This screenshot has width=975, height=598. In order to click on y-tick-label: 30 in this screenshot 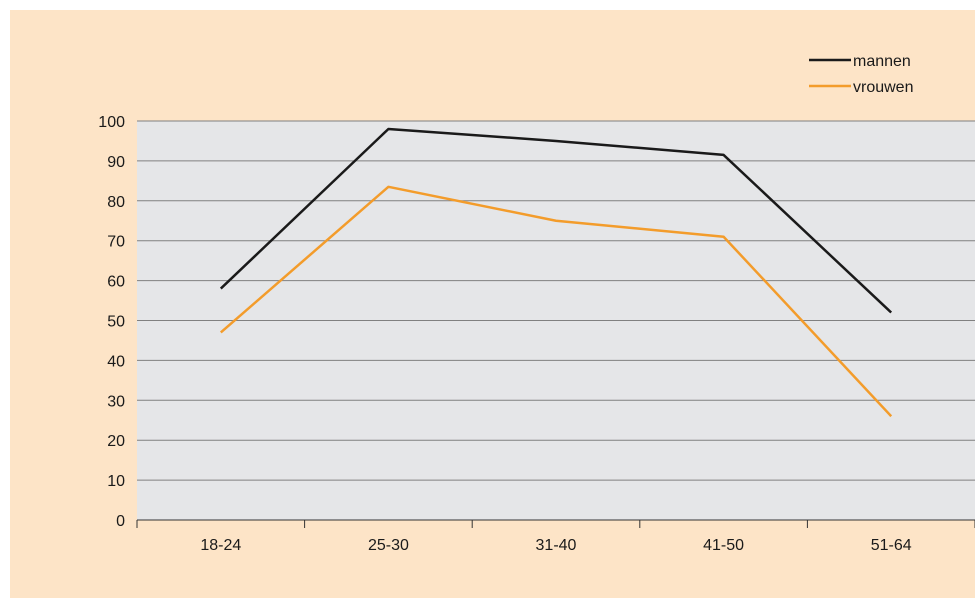, I will do `click(116, 401)`.